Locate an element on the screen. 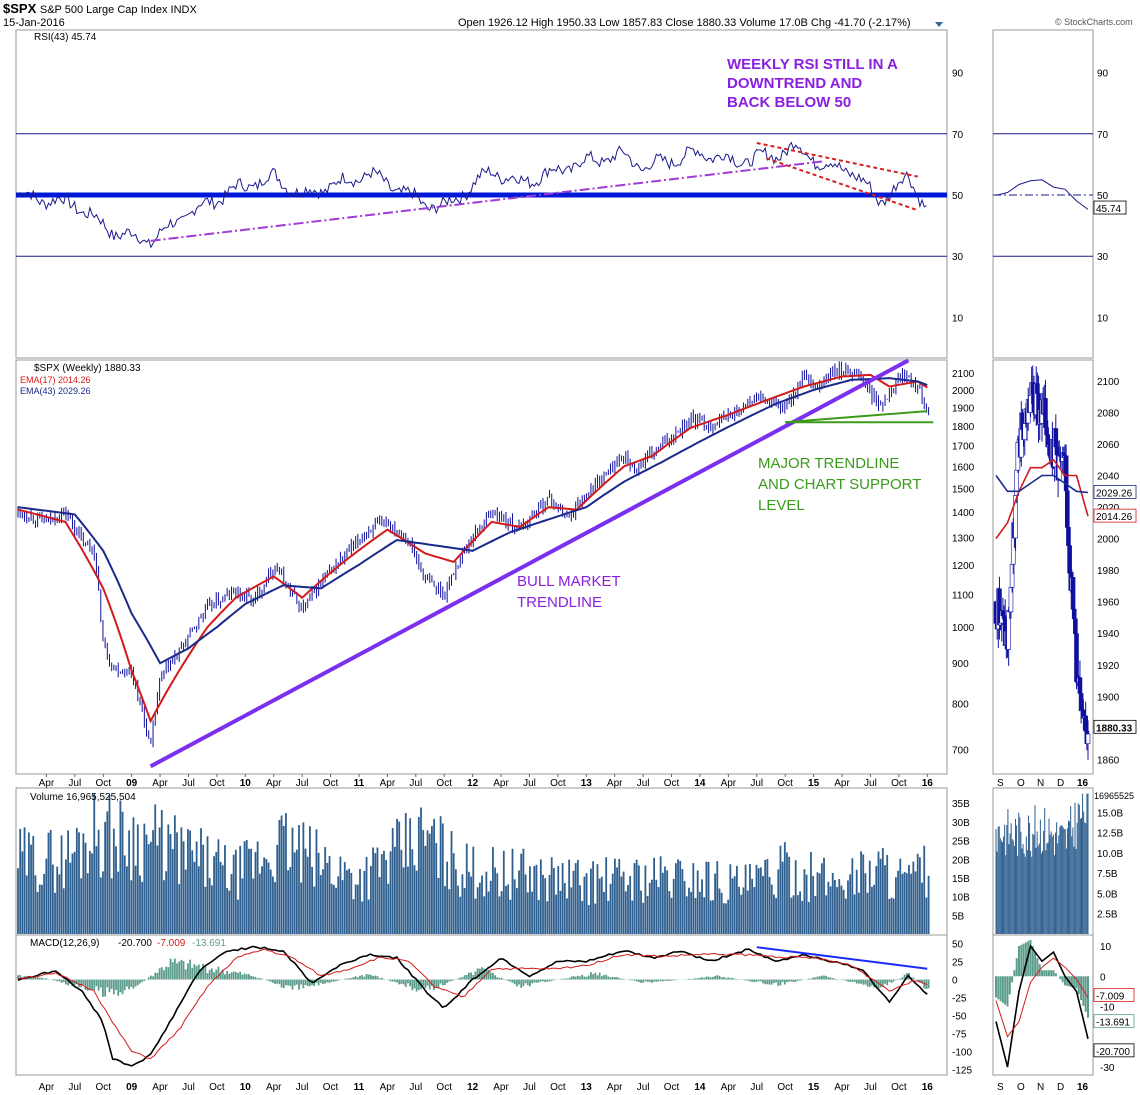 The height and width of the screenshot is (1095, 1140). macd-xtick-label: 10 is located at coordinates (246, 1087).